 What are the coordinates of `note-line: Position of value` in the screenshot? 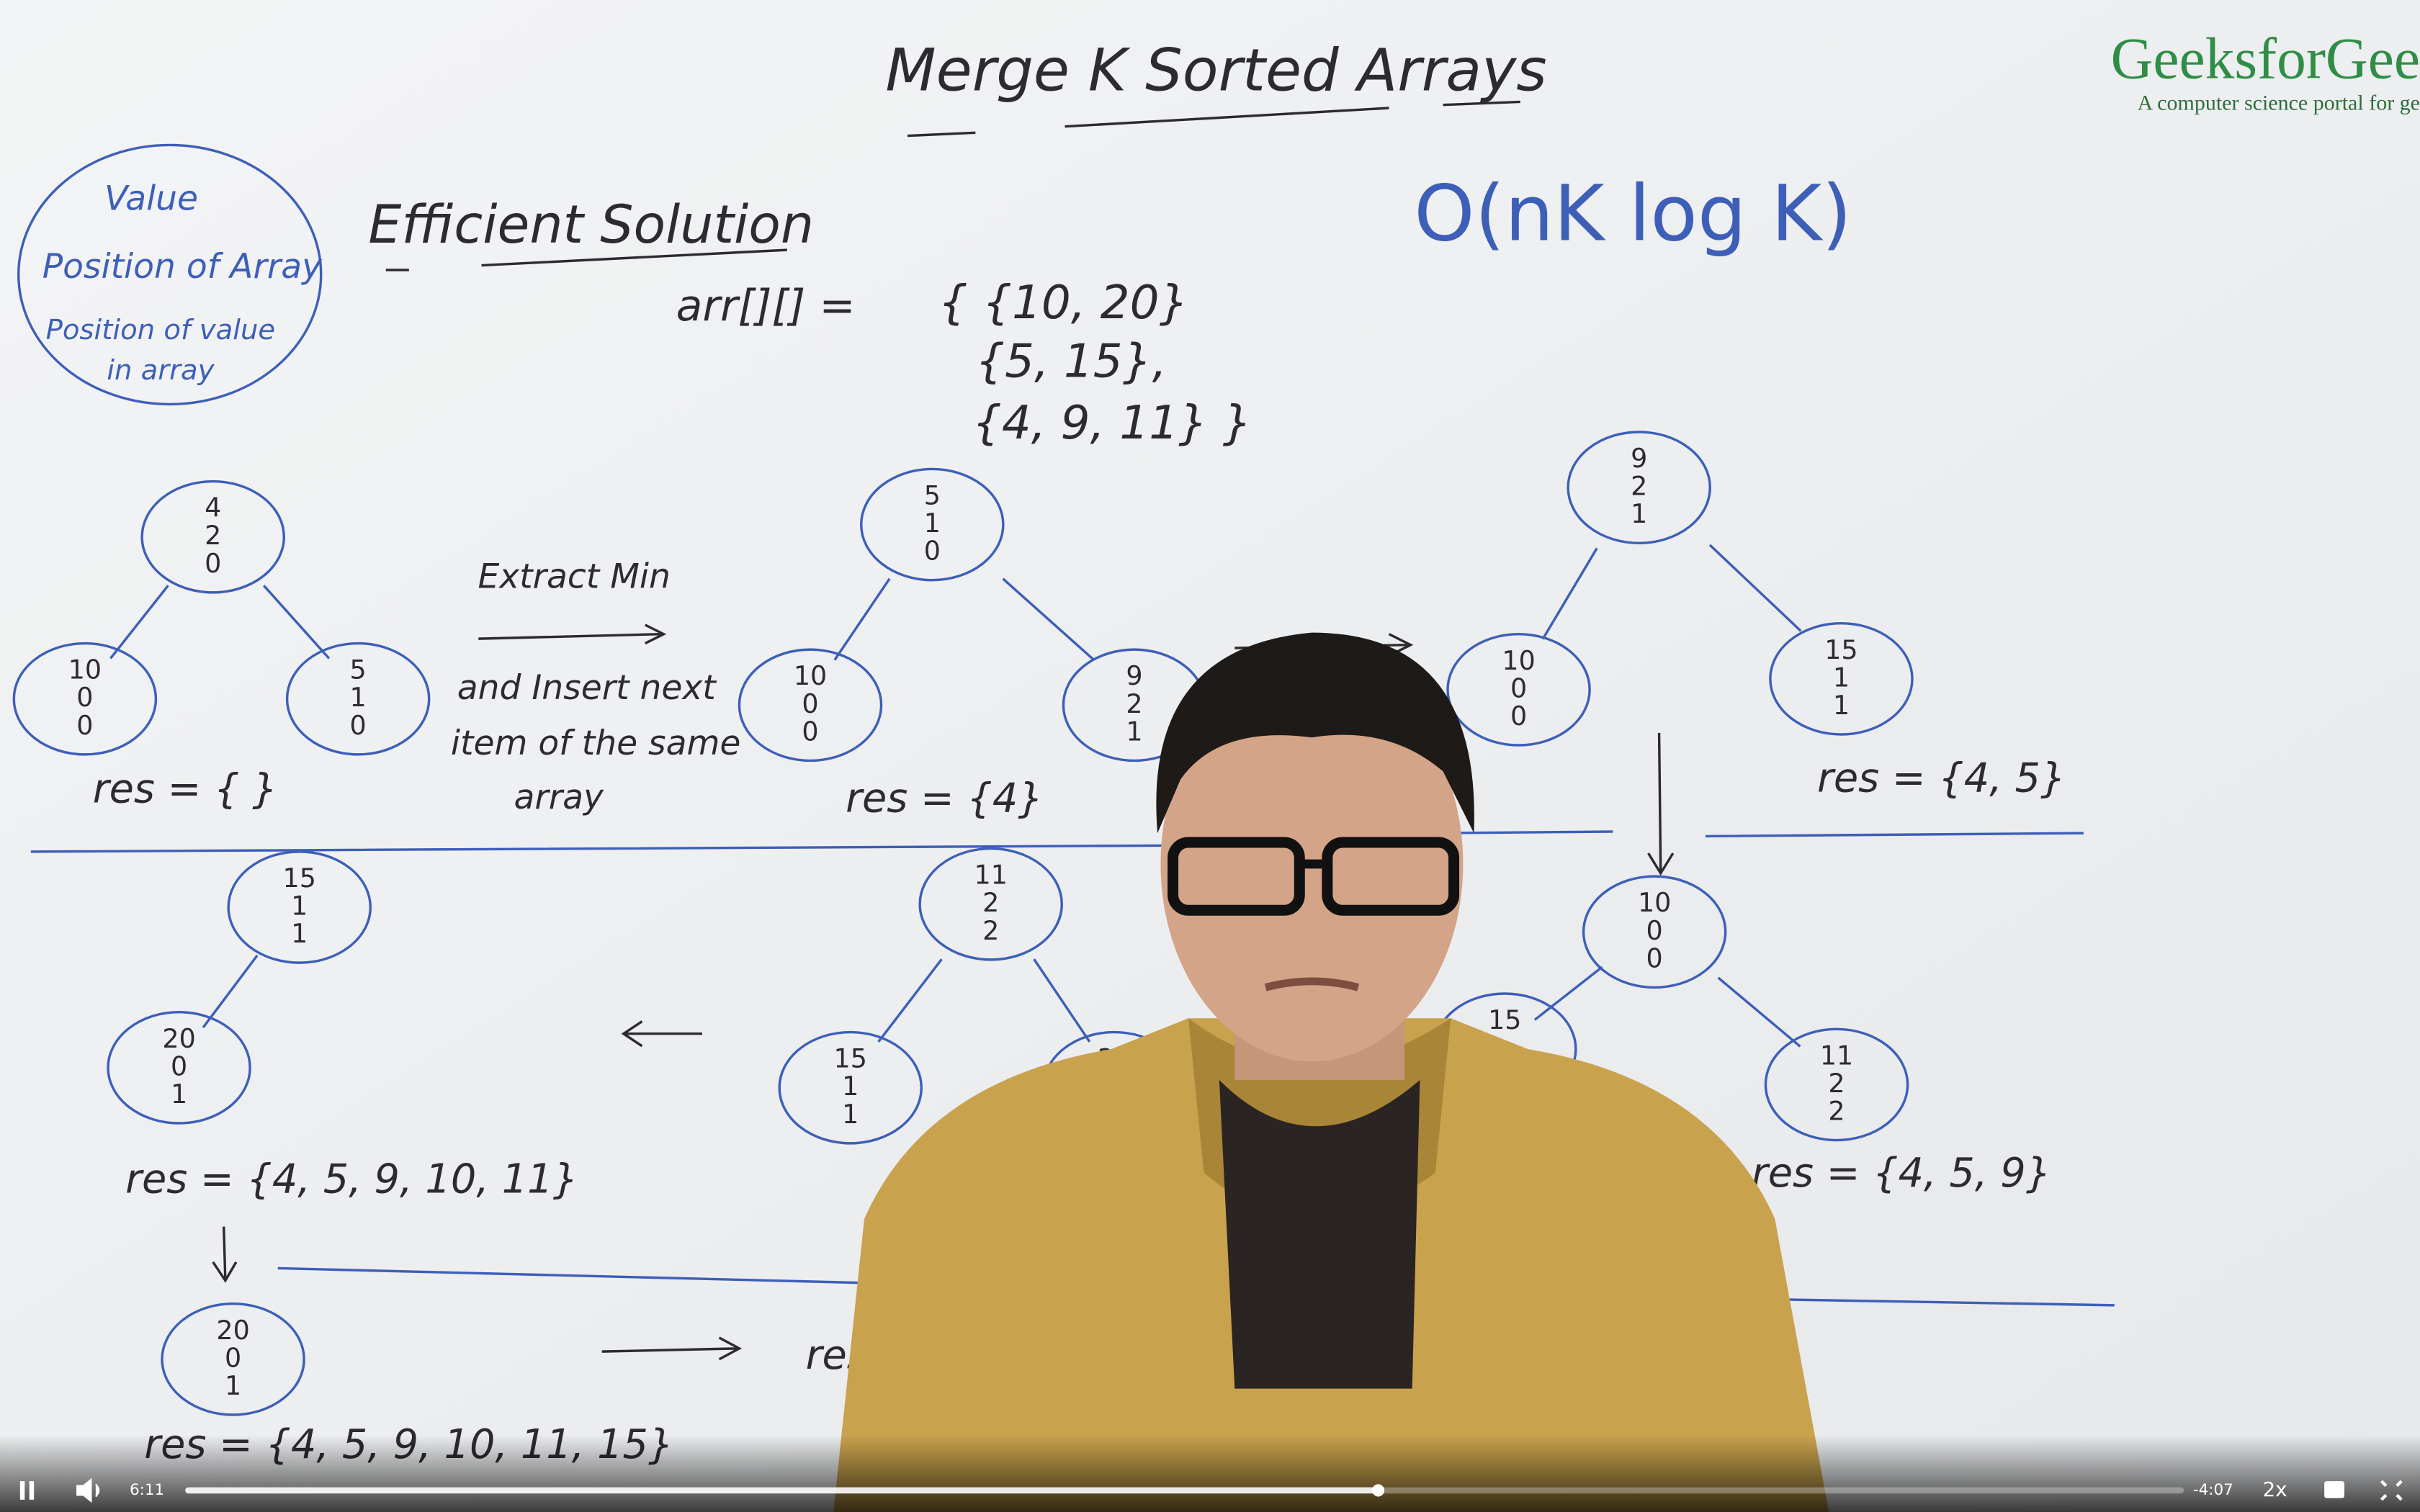 It's located at (161, 330).